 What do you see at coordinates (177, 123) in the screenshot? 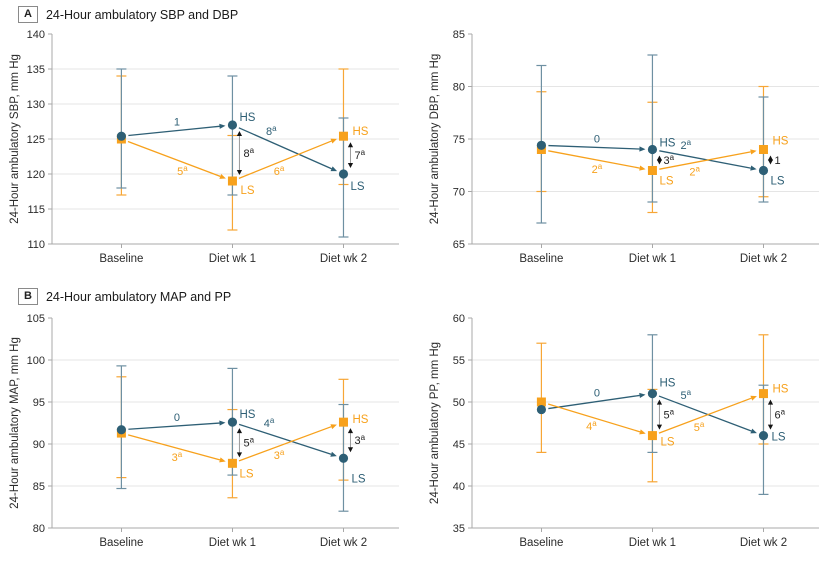
I see `change-value-label: 1` at bounding box center [177, 123].